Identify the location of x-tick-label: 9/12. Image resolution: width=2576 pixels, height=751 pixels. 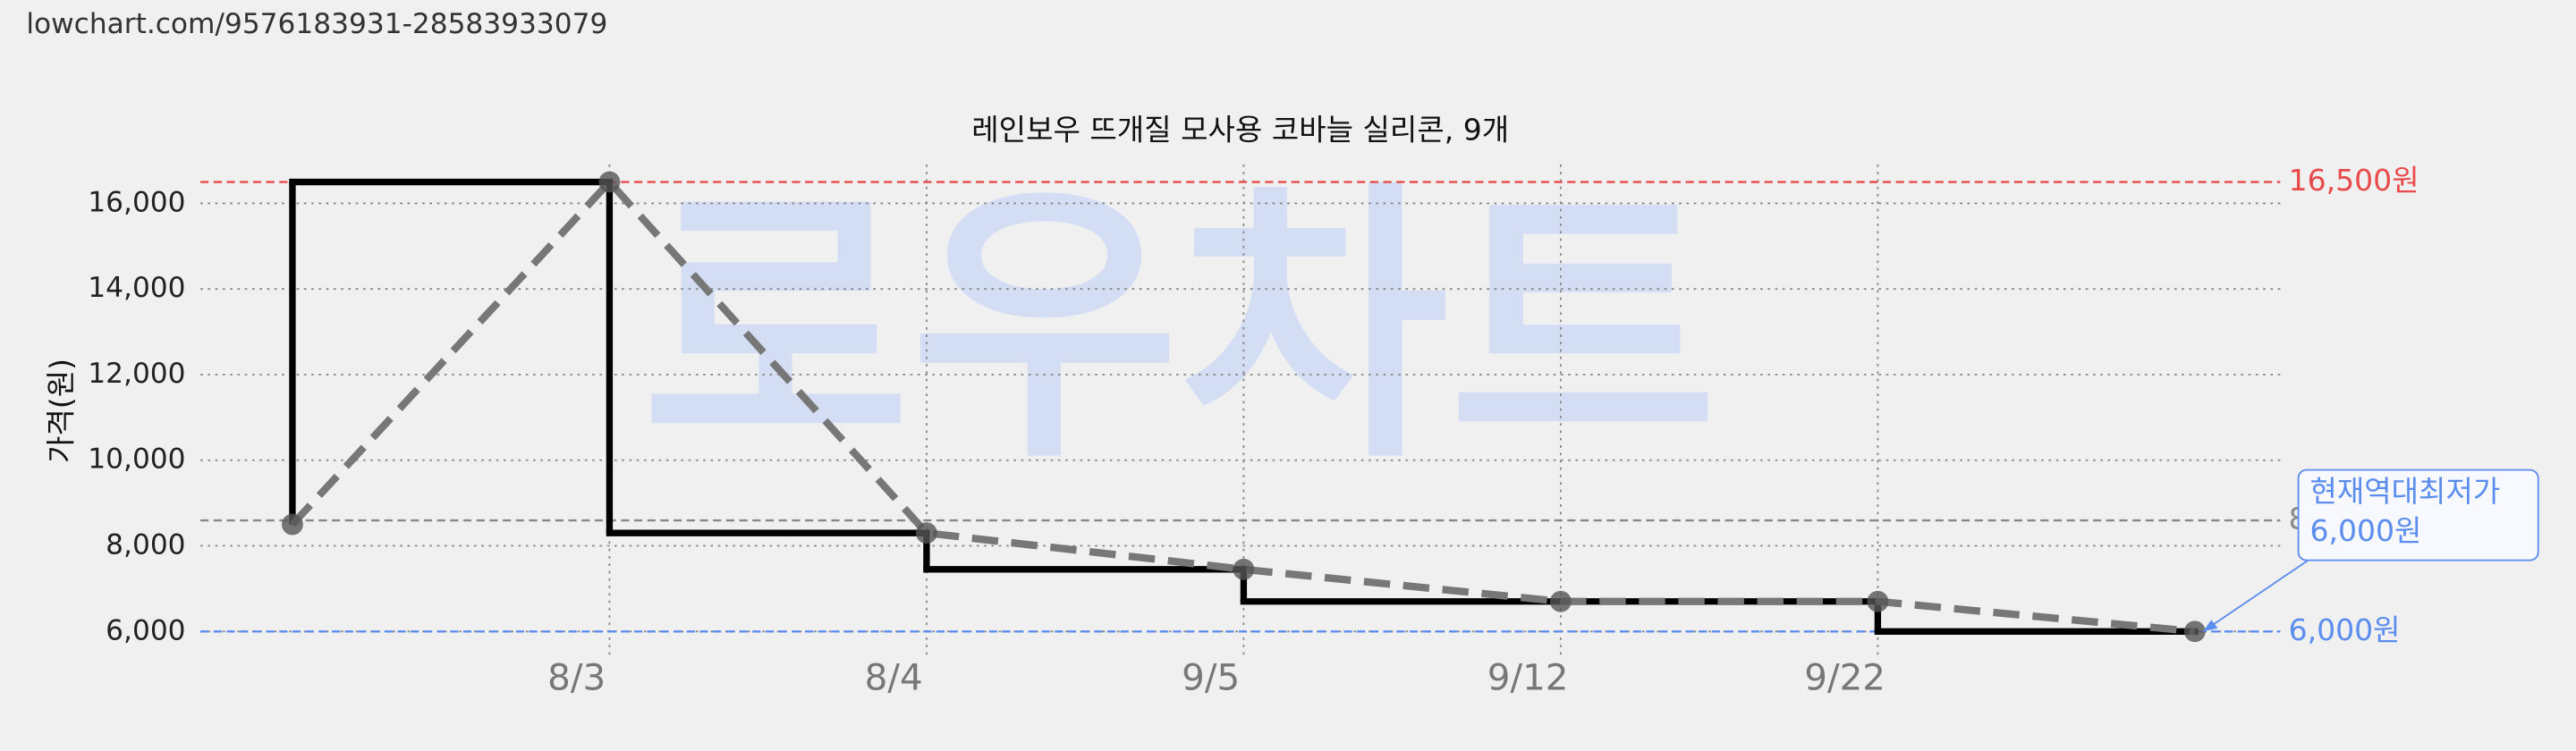
(1528, 677).